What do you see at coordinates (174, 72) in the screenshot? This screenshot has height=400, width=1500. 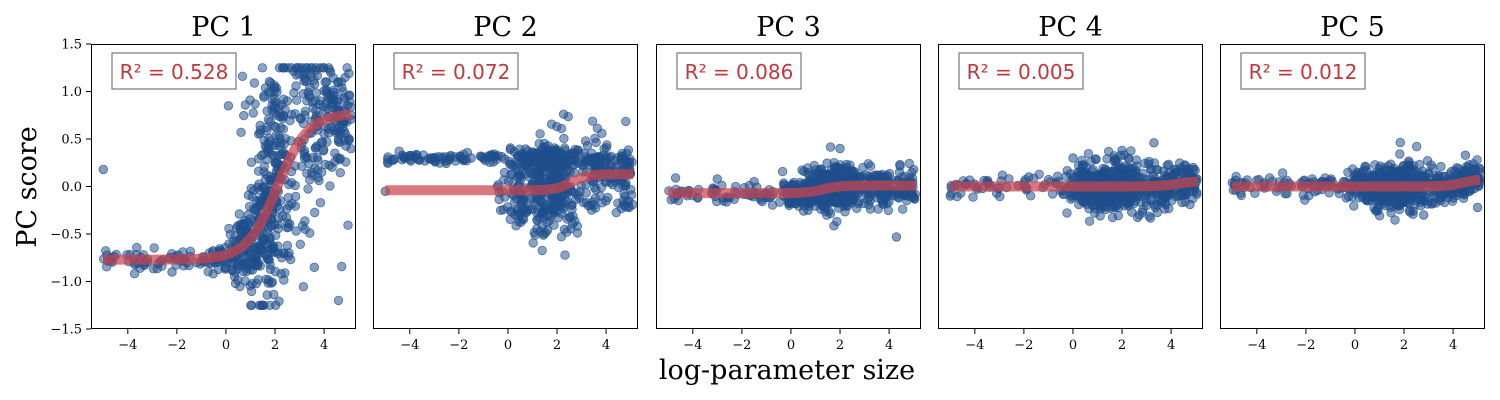 I see `r2-label: R² = 0.528` at bounding box center [174, 72].